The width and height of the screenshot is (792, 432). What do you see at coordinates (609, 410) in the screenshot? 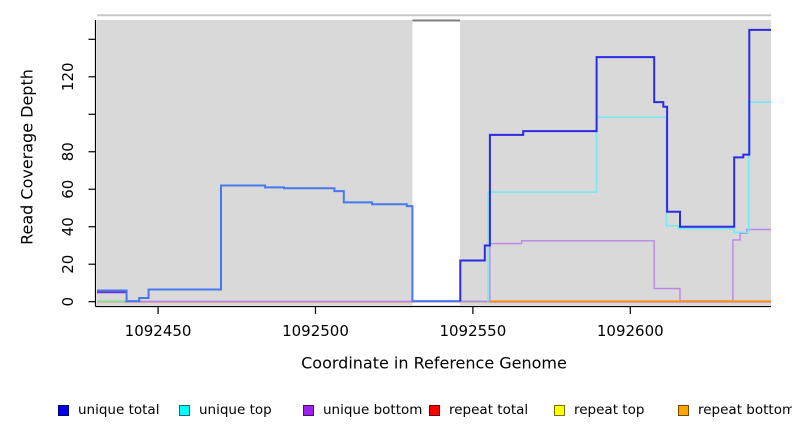
I see `legend-label-repeat-top: repeat top` at bounding box center [609, 410].